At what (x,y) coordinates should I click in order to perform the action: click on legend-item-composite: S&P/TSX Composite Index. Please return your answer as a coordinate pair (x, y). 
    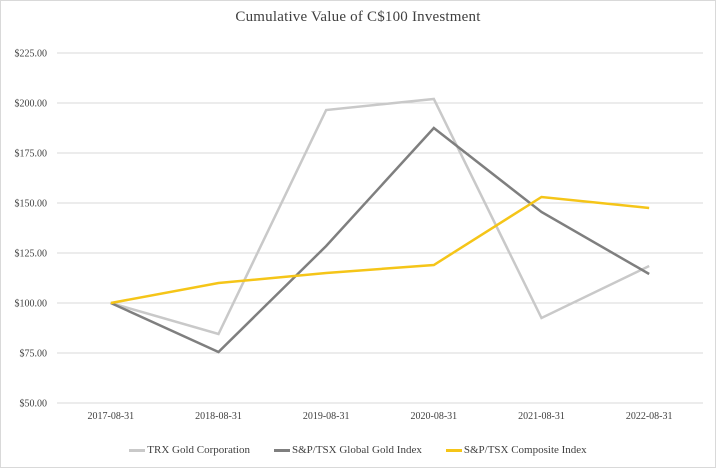
    Looking at the image, I should click on (516, 450).